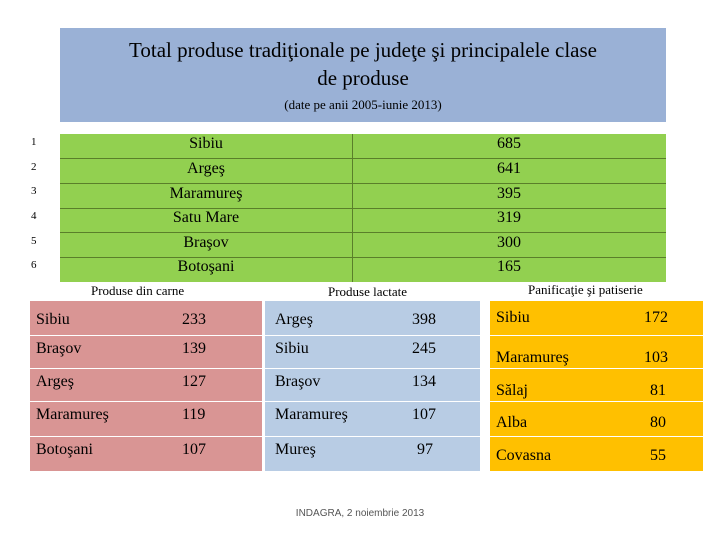 The width and height of the screenshot is (720, 540). Describe the element at coordinates (363, 104) in the screenshot. I see `page-subtitle: (date pe anii 2005-iunie 2013)` at that location.